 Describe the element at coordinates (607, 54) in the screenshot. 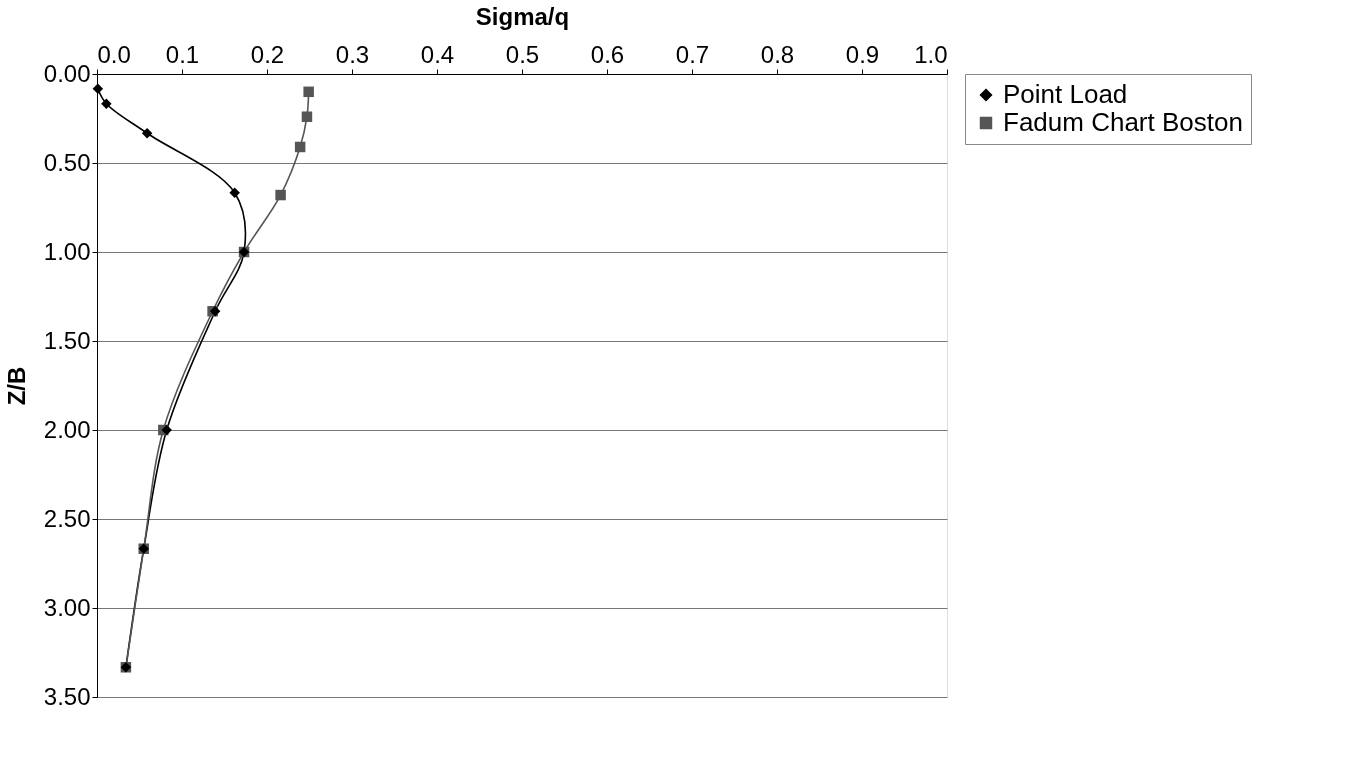

I see `x-tick-label: 0.6` at that location.